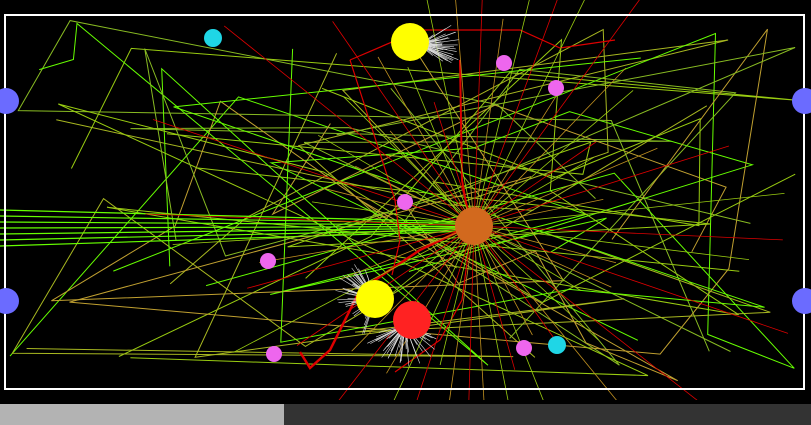  What do you see at coordinates (142, 414) in the screenshot?
I see `progress-bar-fill` at bounding box center [142, 414].